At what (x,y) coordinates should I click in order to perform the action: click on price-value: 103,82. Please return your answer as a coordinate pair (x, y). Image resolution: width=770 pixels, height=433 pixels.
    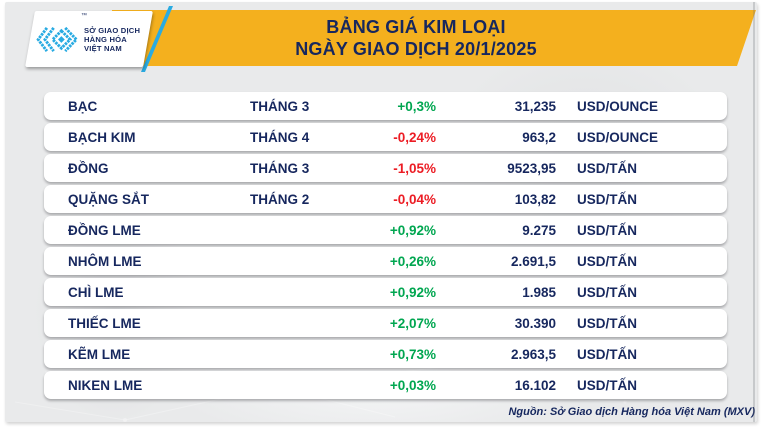
    Looking at the image, I should click on (535, 199).